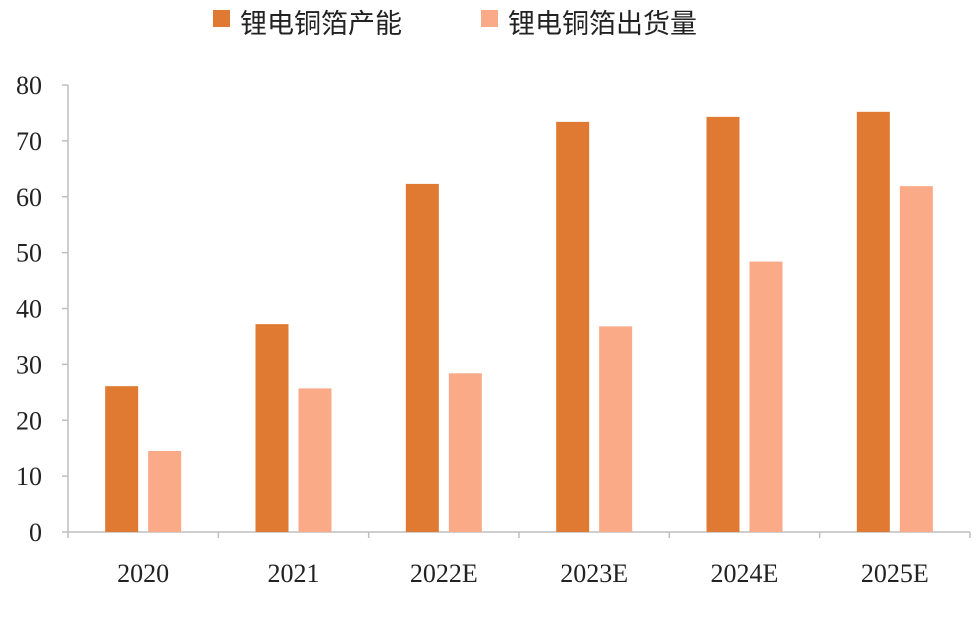 The width and height of the screenshot is (977, 632). I want to click on x-tick-label: 2024E, so click(745, 573).